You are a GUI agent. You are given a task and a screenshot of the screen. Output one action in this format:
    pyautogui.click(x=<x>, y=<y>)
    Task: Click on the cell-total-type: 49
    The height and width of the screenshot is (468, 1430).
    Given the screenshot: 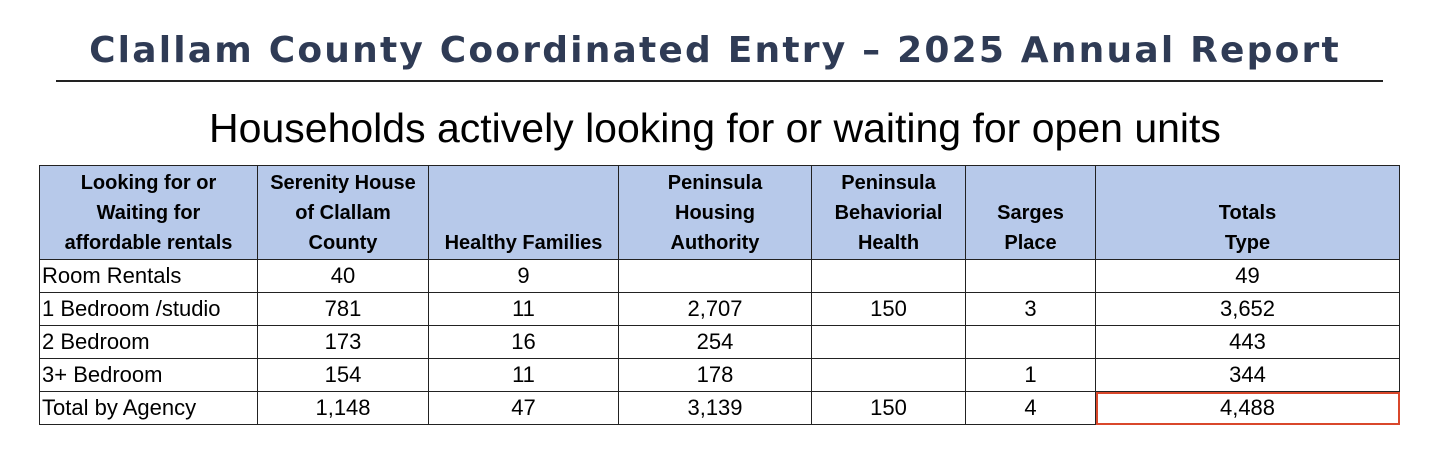 What is the action you would take?
    pyautogui.click(x=1247, y=276)
    